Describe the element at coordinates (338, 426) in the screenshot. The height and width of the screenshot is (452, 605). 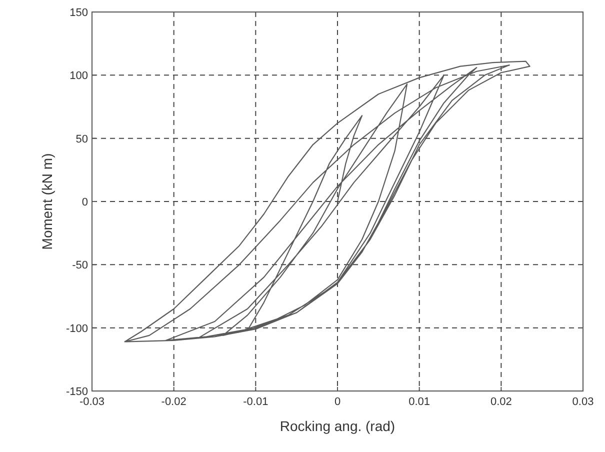
I see `x-axis-title: Rocking ang. (rad)` at that location.